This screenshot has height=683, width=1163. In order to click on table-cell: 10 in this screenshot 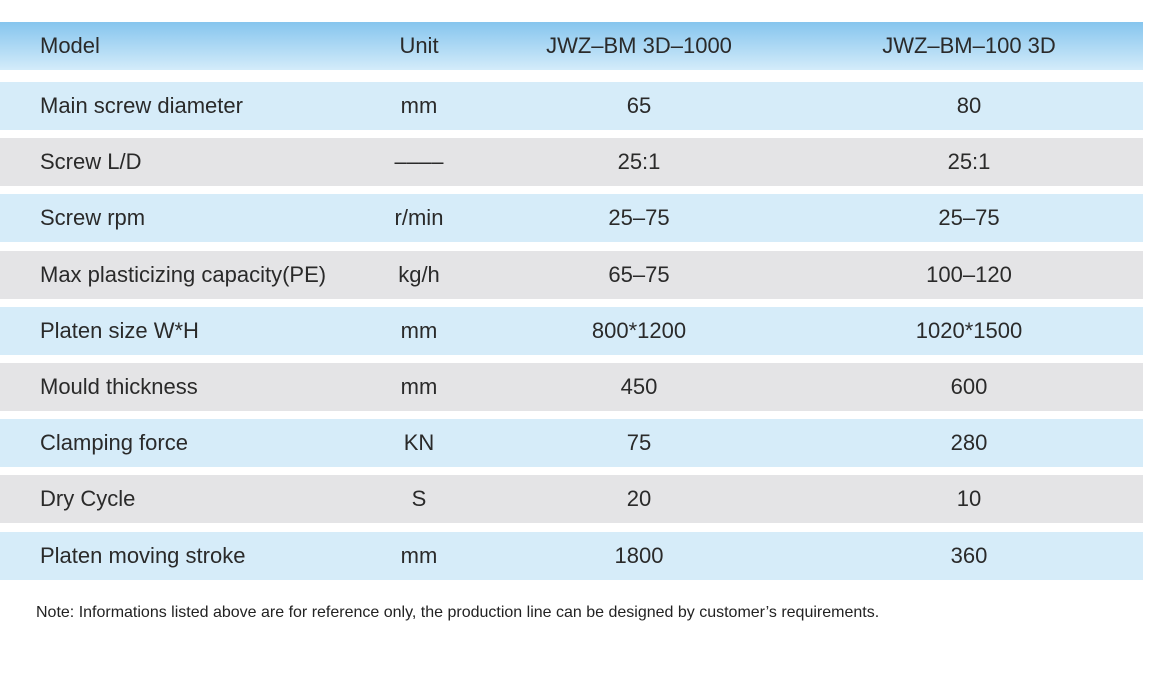, I will do `click(969, 498)`.